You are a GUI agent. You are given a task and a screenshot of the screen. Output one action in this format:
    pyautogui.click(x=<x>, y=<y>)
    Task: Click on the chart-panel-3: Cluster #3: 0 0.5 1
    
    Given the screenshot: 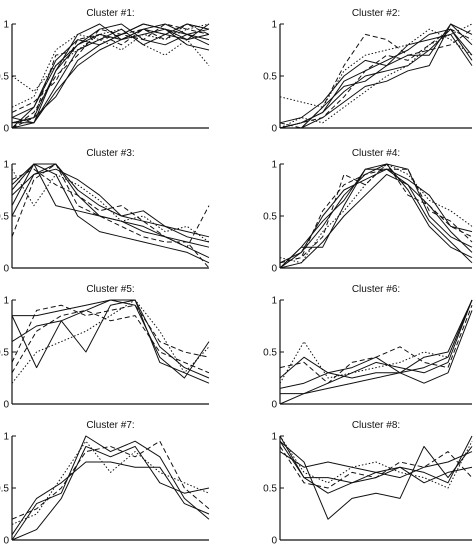 What is the action you would take?
    pyautogui.click(x=105, y=211)
    